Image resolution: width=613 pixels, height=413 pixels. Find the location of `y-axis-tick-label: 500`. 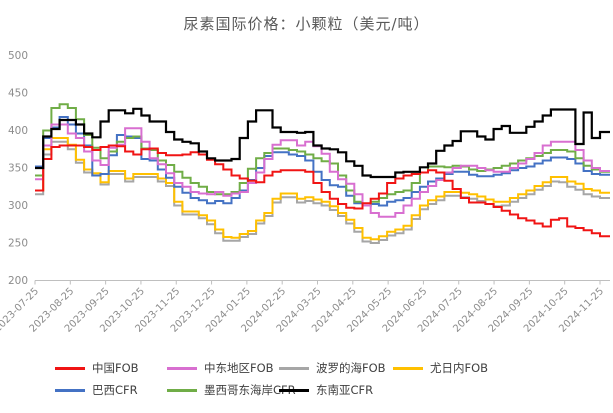

y-axis-tick-label: 500 is located at coordinates (18, 56).